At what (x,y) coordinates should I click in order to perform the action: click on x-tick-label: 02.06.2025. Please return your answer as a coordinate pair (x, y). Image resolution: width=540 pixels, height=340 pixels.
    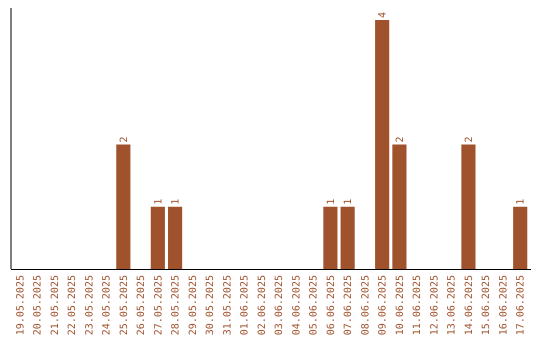
    Looking at the image, I should click on (262, 305).